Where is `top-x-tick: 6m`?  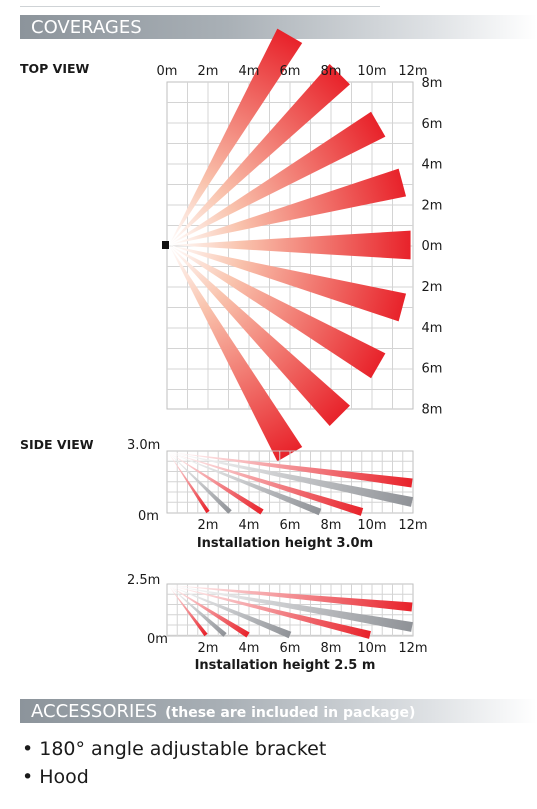 top-x-tick: 6m is located at coordinates (290, 71).